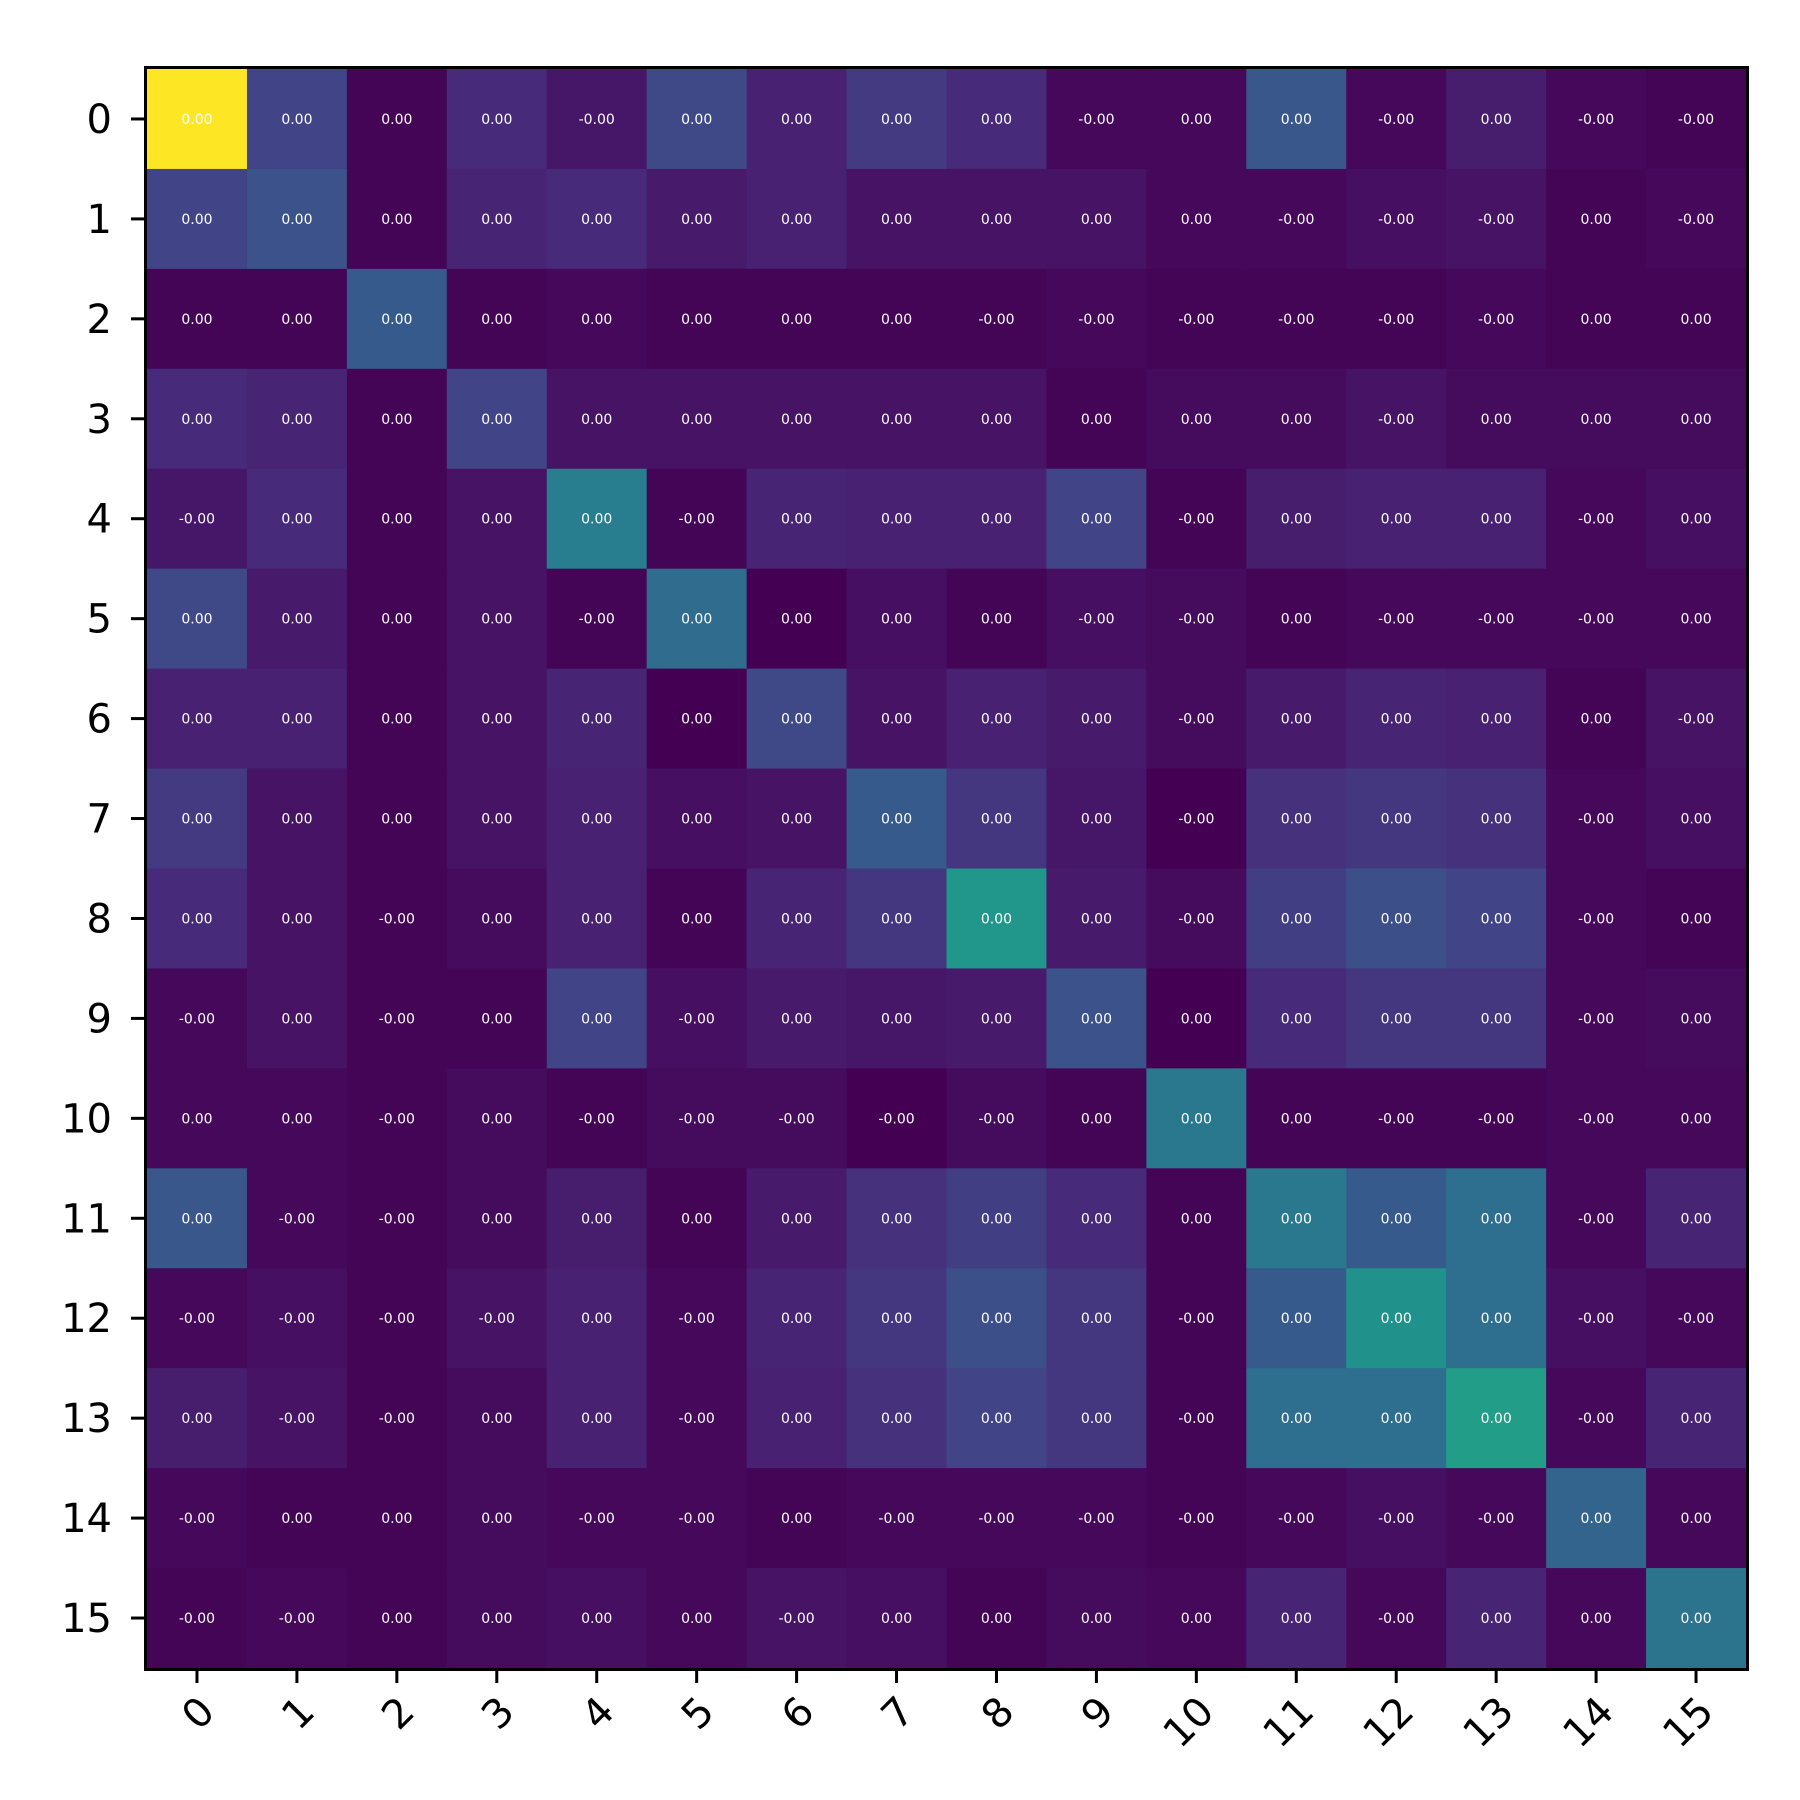  What do you see at coordinates (1196, 1119) in the screenshot?
I see `cell-label-10-10: 0.00` at bounding box center [1196, 1119].